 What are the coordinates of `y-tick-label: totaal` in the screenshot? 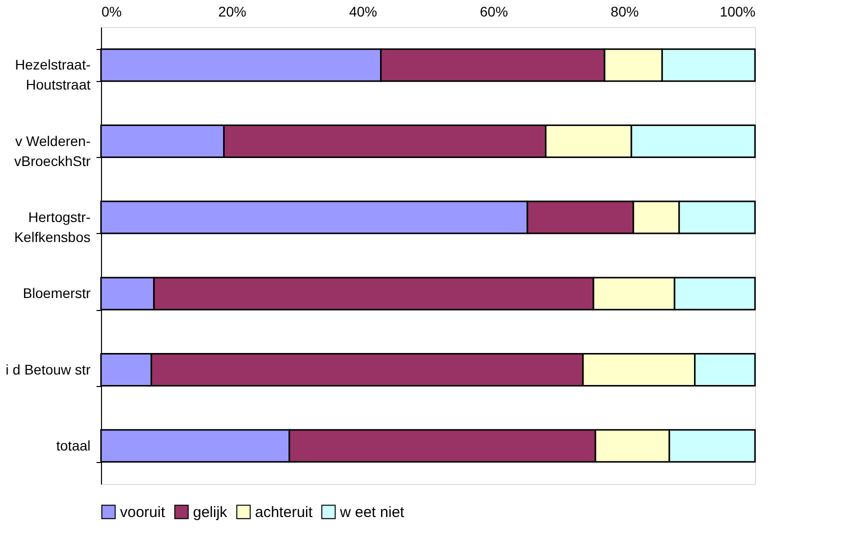 It's located at (73, 445).